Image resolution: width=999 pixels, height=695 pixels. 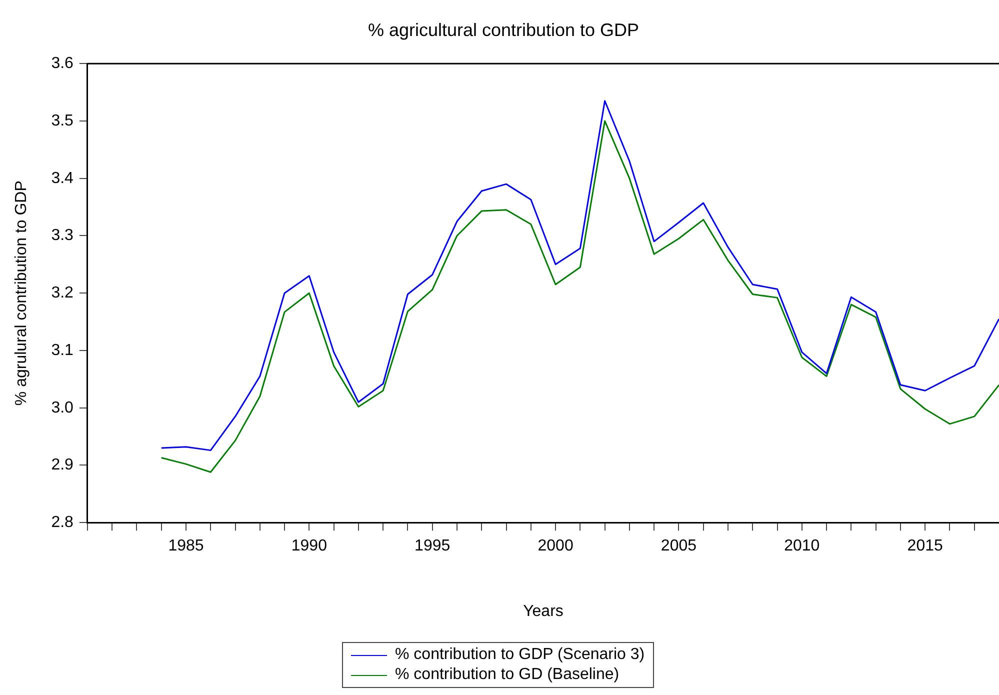 What do you see at coordinates (507, 675) in the screenshot?
I see `legend-label: % contribution to GD (Baseline)` at bounding box center [507, 675].